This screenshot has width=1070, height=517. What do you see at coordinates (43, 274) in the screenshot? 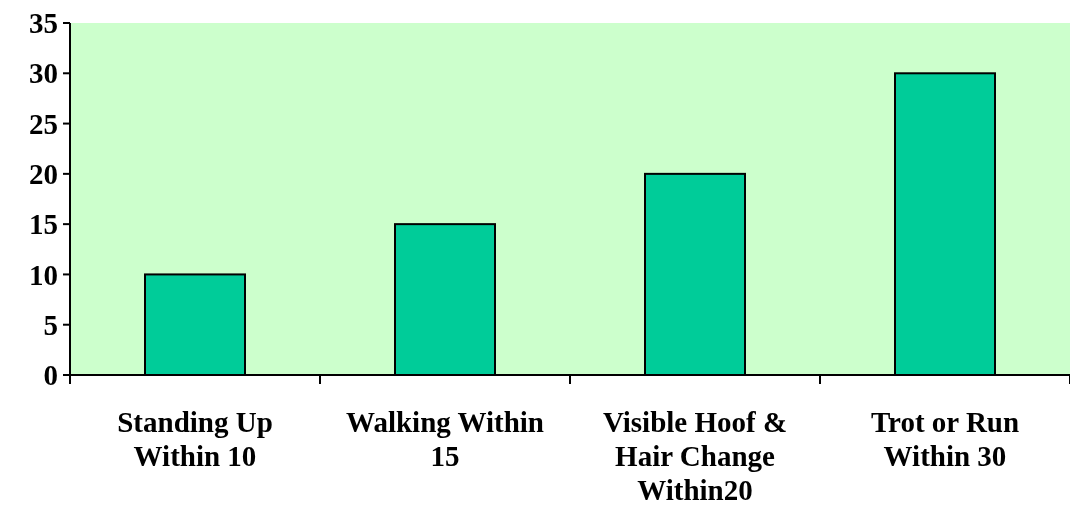
I see `y-tick-label: 10` at bounding box center [43, 274].